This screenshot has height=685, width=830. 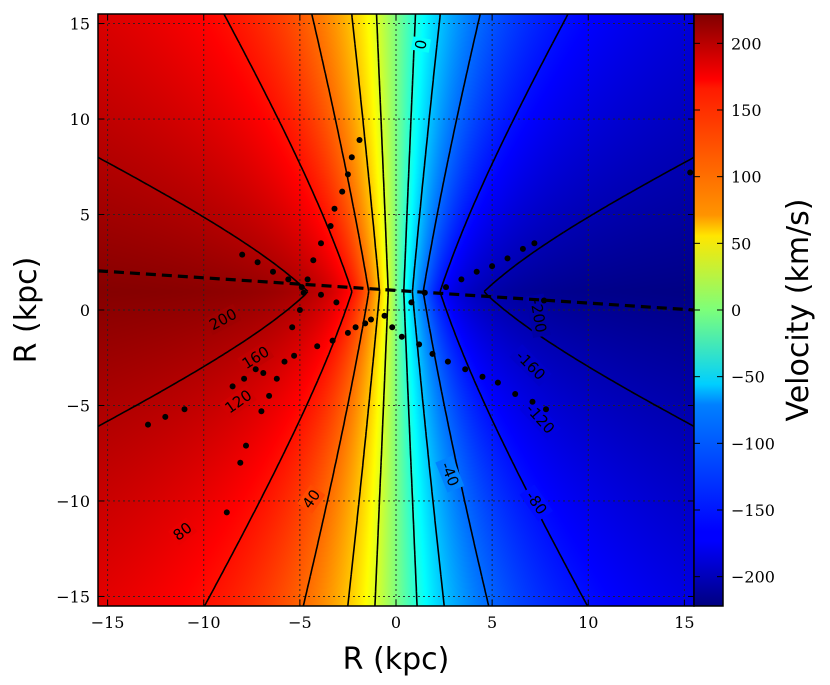 I want to click on colorbar-tick-label: −200, so click(x=753, y=577).